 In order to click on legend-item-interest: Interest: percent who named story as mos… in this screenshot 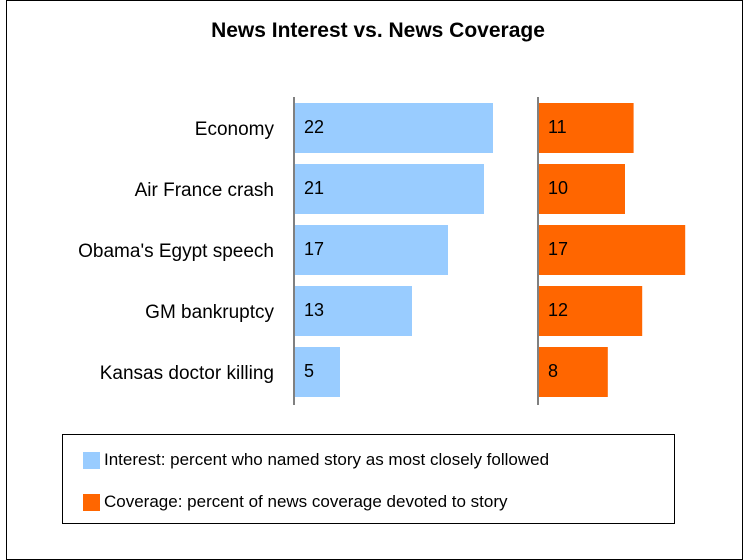, I will do `click(316, 460)`.